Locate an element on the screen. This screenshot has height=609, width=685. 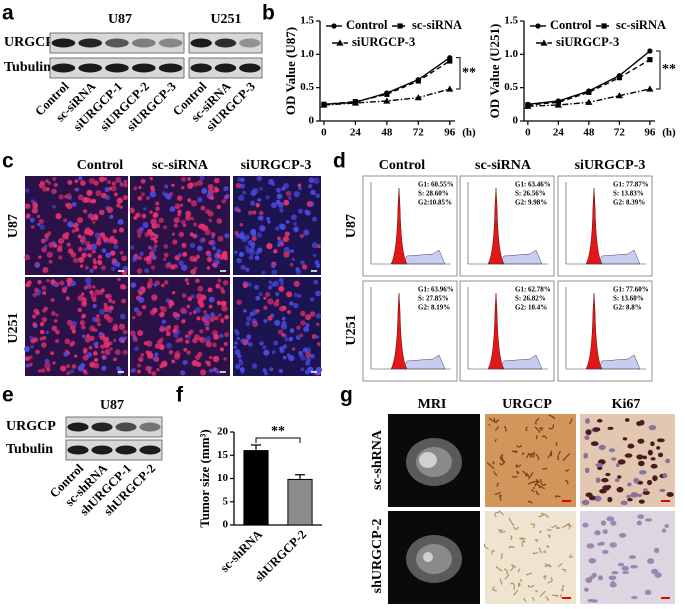
x-tick-label: 0 is located at coordinates (528, 133).